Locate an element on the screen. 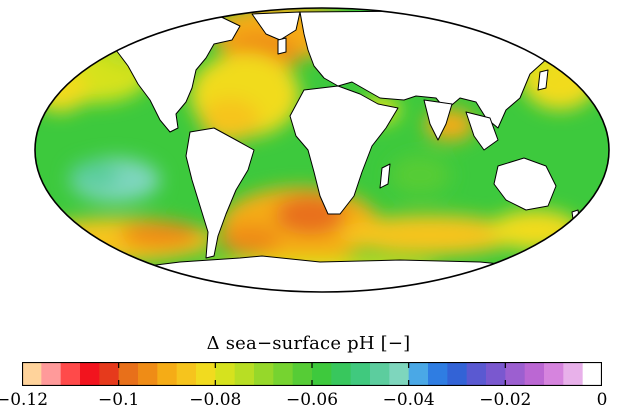 The height and width of the screenshot is (410, 617). south-america-landmass is located at coordinates (220, 193).